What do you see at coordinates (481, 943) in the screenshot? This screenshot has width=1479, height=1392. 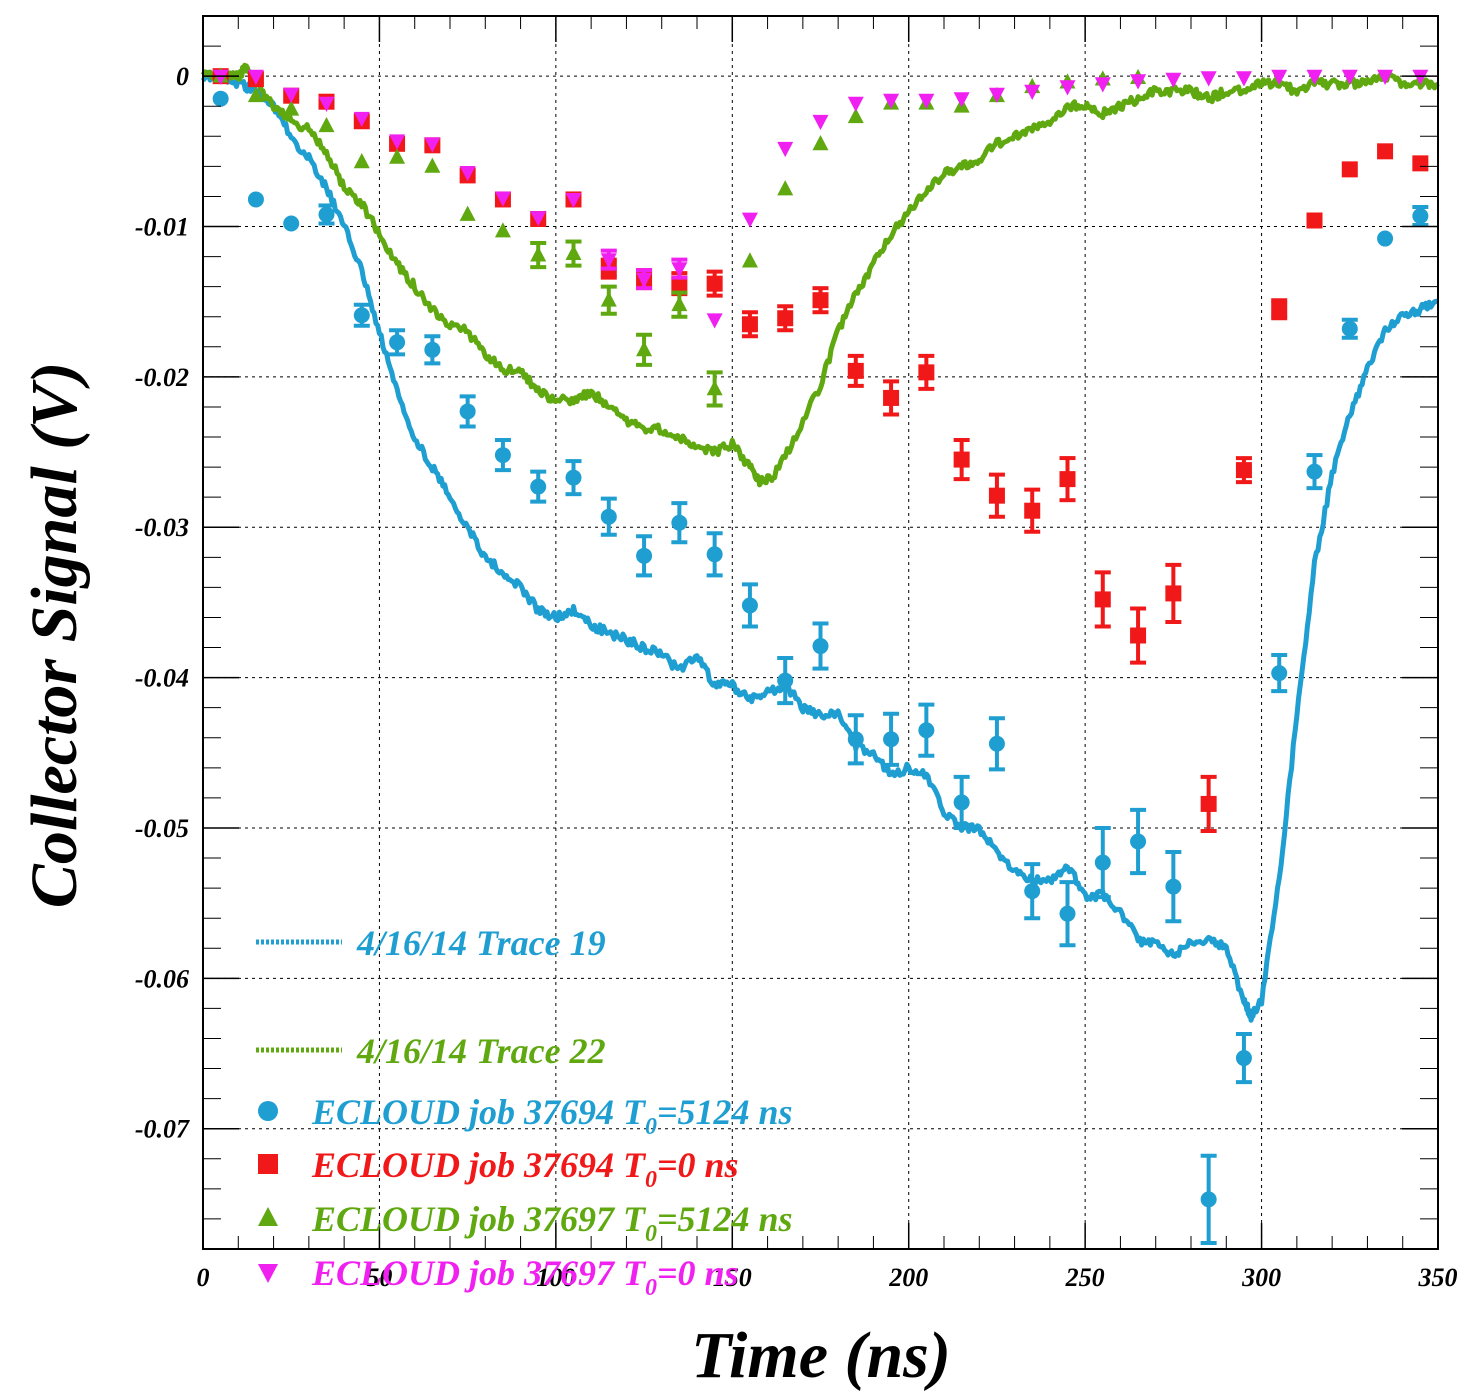 I see `legend-label: 4/16/14 Trace 19` at bounding box center [481, 943].